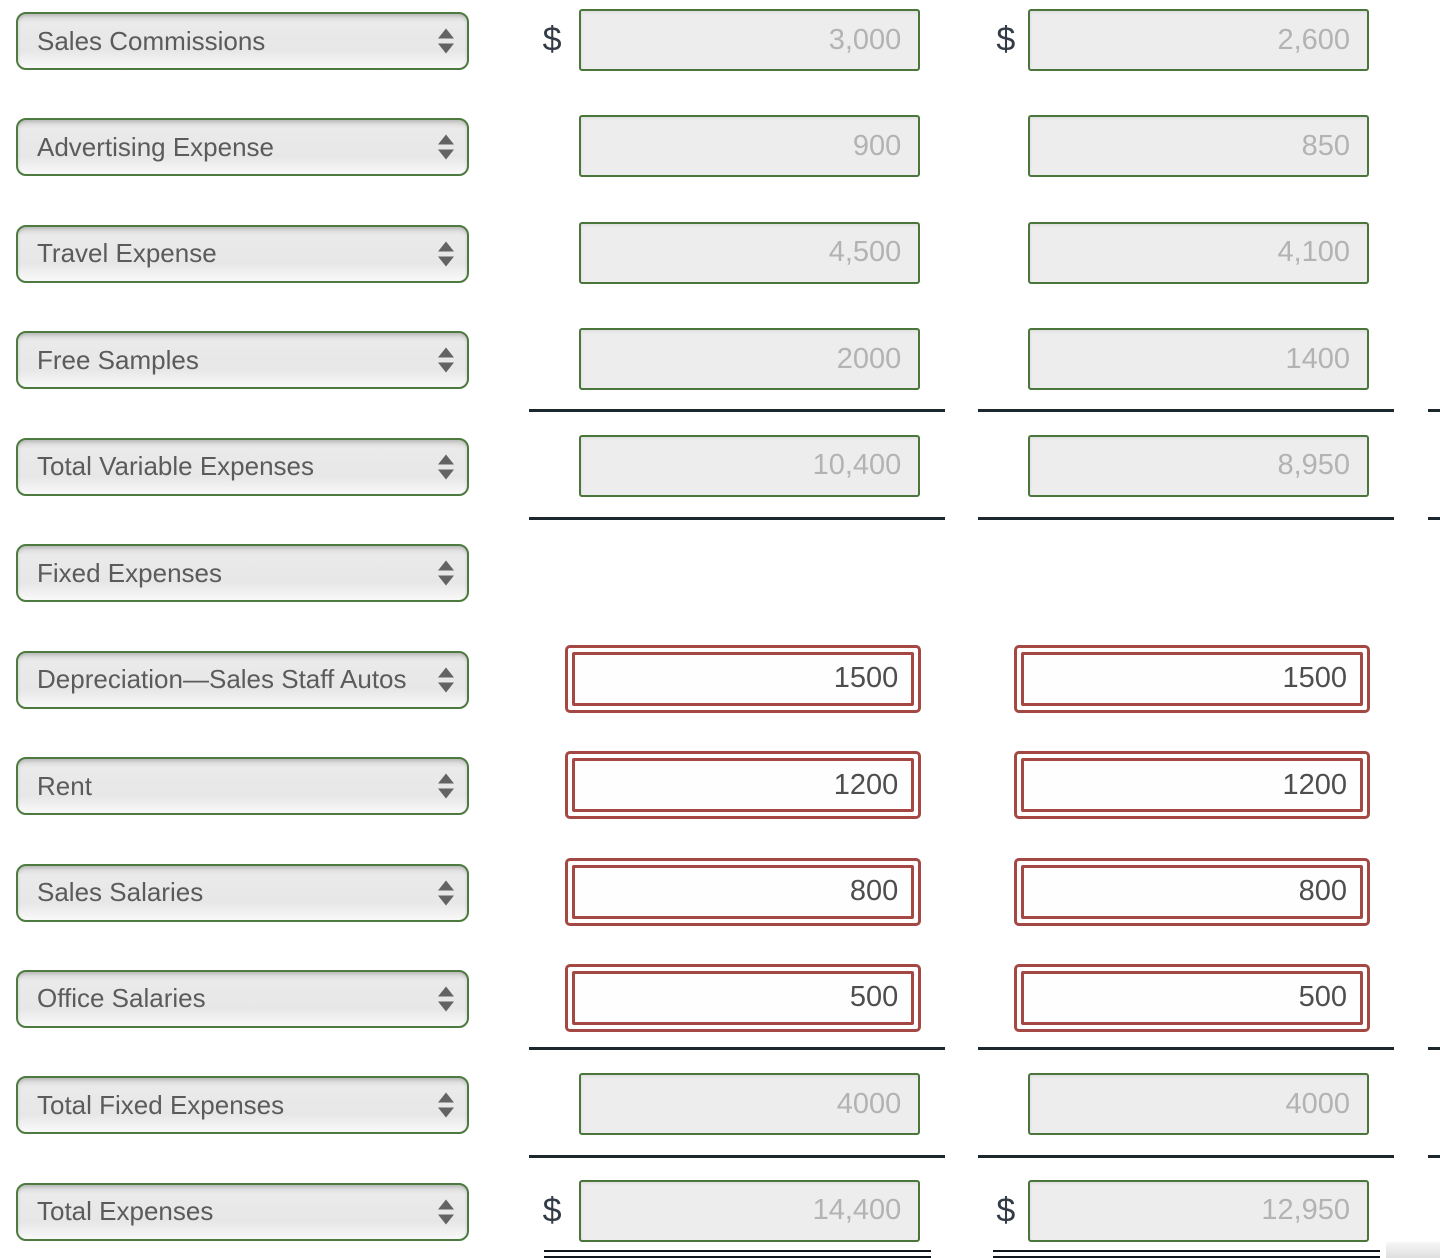 The height and width of the screenshot is (1258, 1440). I want to click on account-select: Sales Commissions, so click(242, 41).